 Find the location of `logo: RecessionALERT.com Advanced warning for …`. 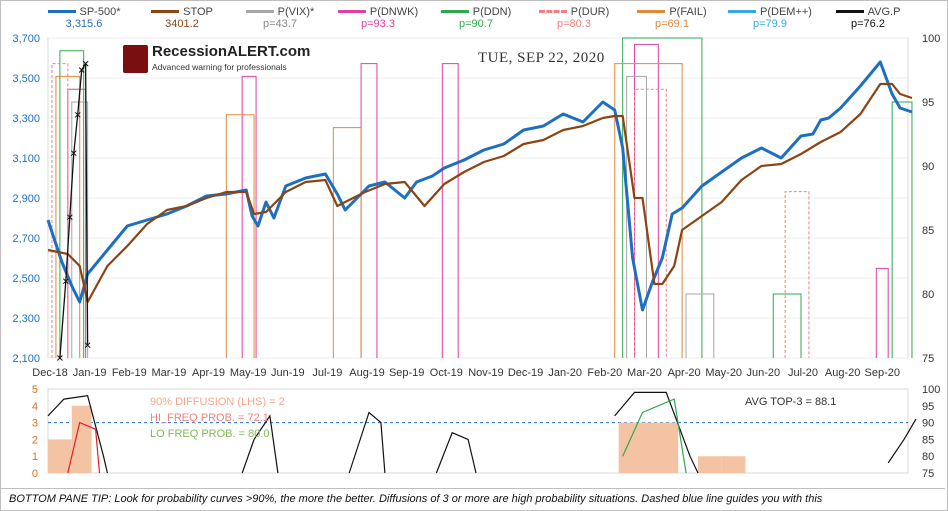

logo: RecessionALERT.com Advanced warning for … is located at coordinates (216, 60).